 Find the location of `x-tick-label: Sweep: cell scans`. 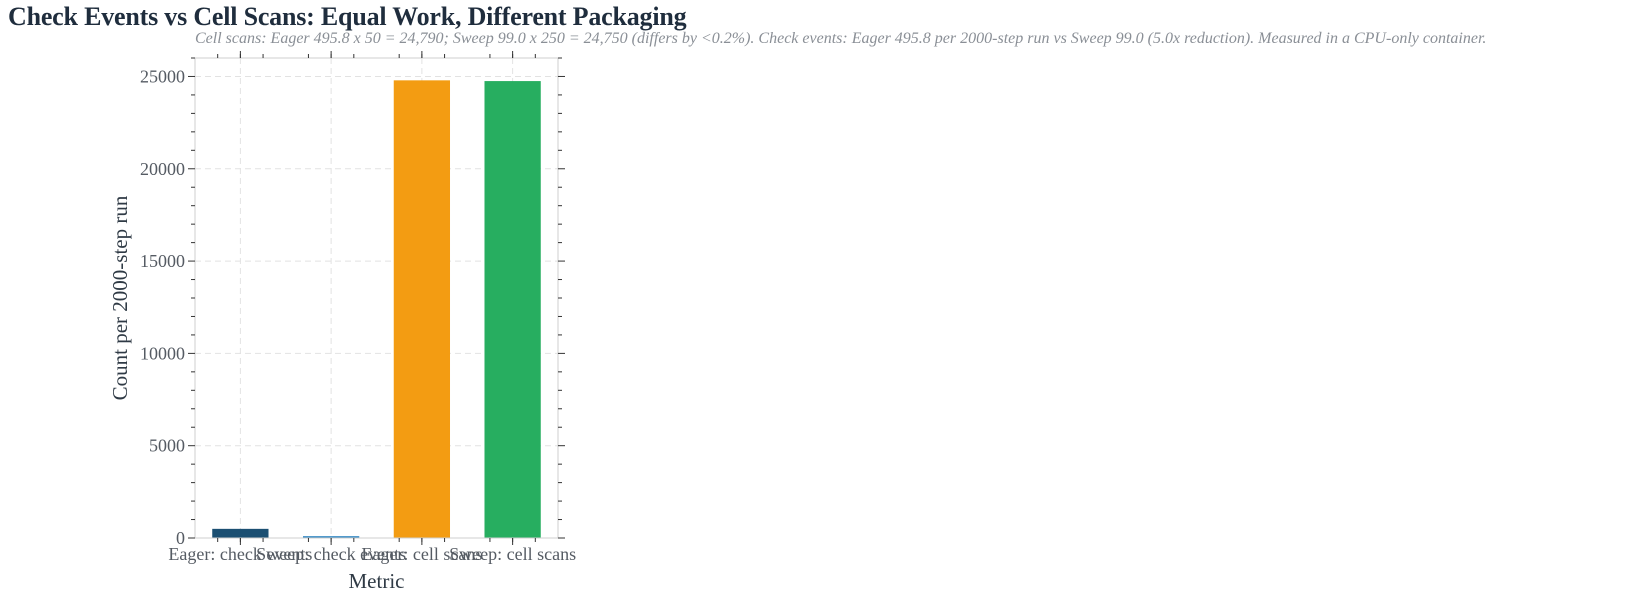

x-tick-label: Sweep: cell scans is located at coordinates (512, 554).